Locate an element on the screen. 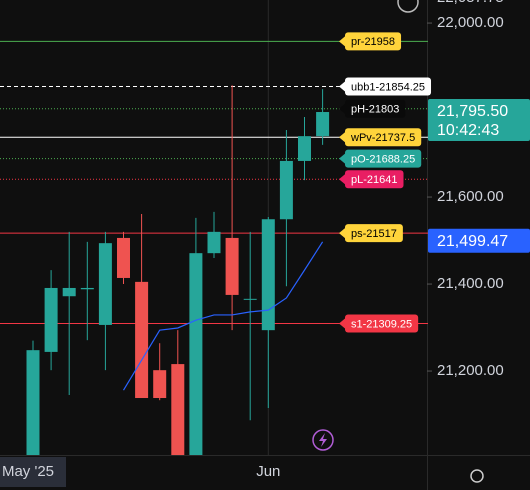 The image size is (530, 490). level-label: ps-21517 is located at coordinates (374, 234).